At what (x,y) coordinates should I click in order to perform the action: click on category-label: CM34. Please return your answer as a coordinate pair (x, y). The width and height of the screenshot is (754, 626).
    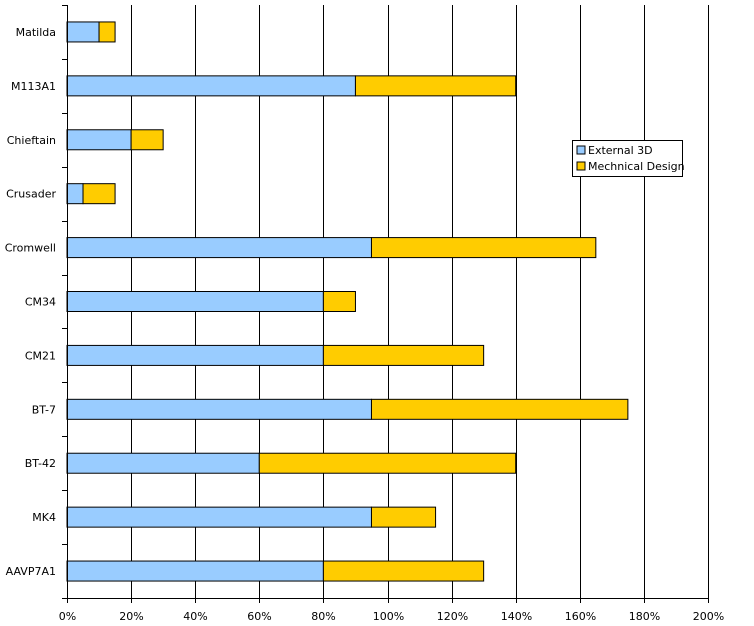
    Looking at the image, I should click on (40, 302).